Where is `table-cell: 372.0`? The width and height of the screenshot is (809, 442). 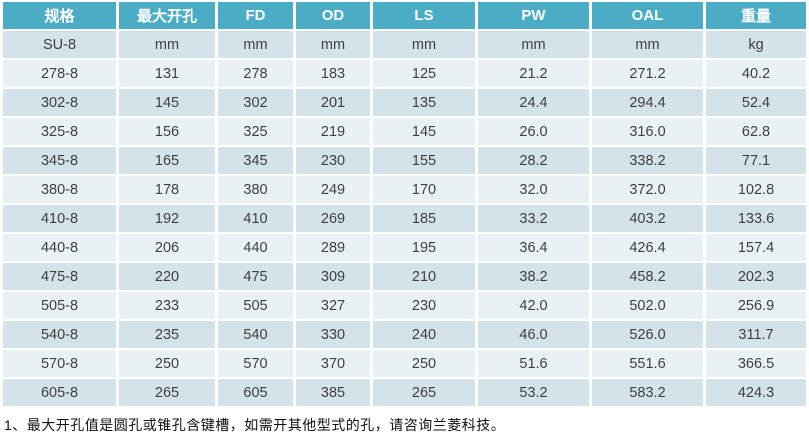 table-cell: 372.0 is located at coordinates (647, 189).